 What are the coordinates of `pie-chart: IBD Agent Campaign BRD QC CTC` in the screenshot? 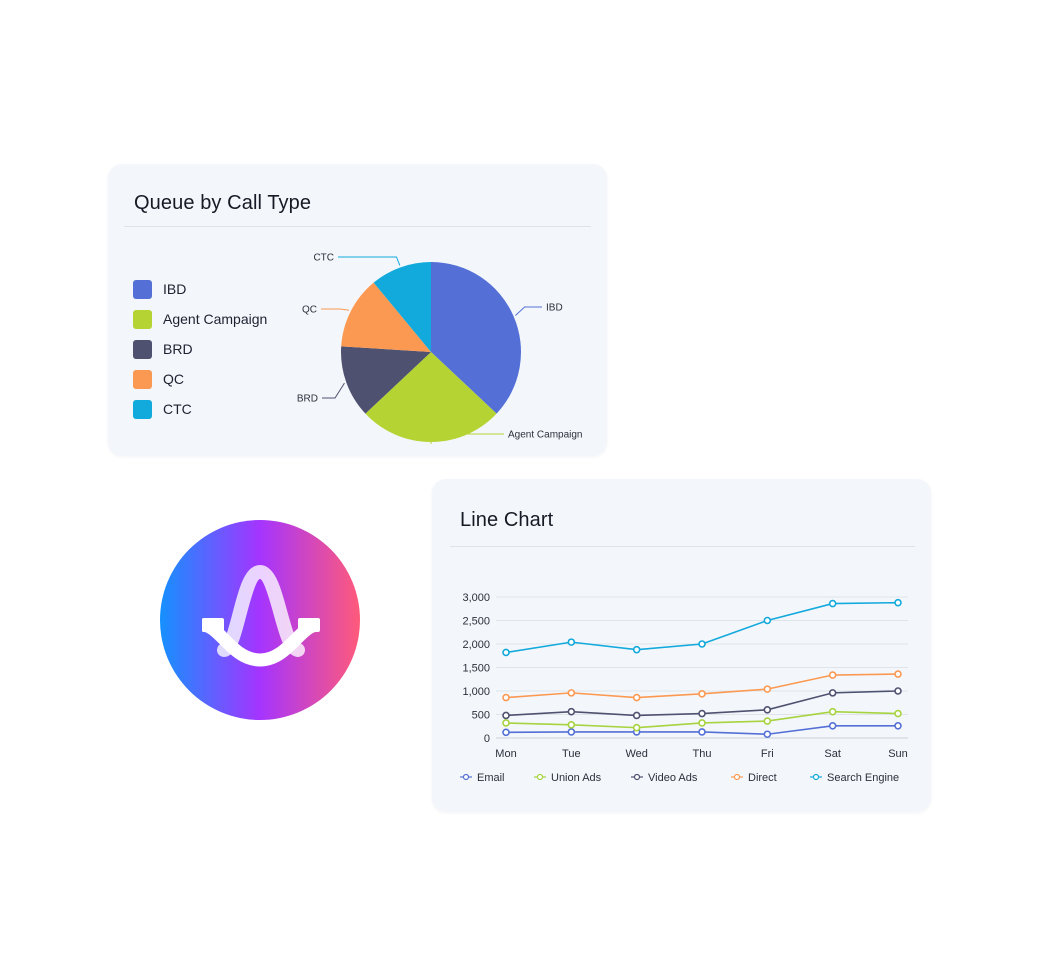 It's located at (440, 348).